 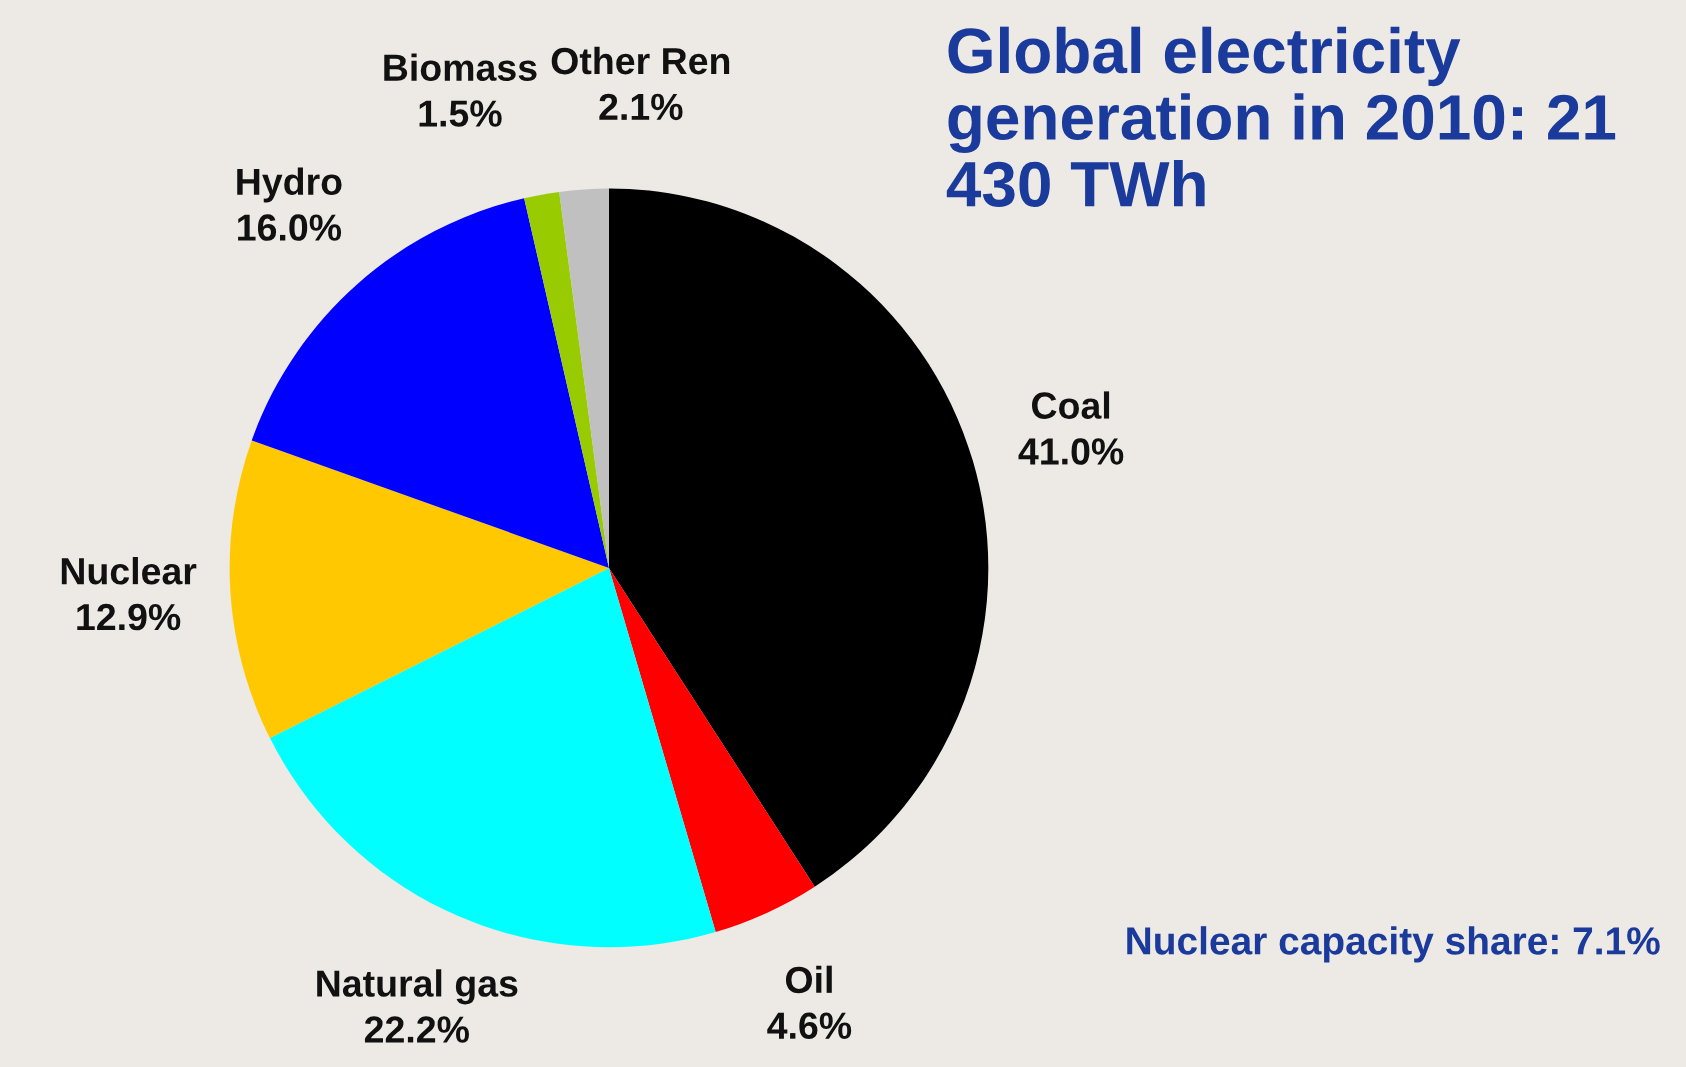 What do you see at coordinates (1071, 451) in the screenshot?
I see `data-label: 41.0%` at bounding box center [1071, 451].